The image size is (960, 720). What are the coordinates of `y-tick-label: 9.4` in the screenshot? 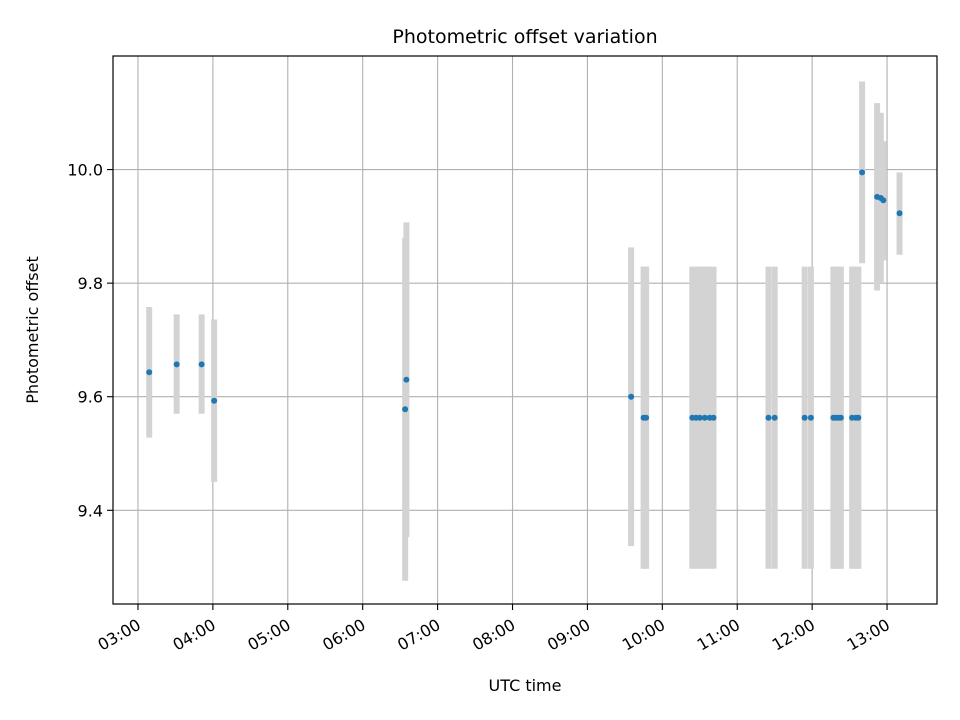 It's located at (90, 510).